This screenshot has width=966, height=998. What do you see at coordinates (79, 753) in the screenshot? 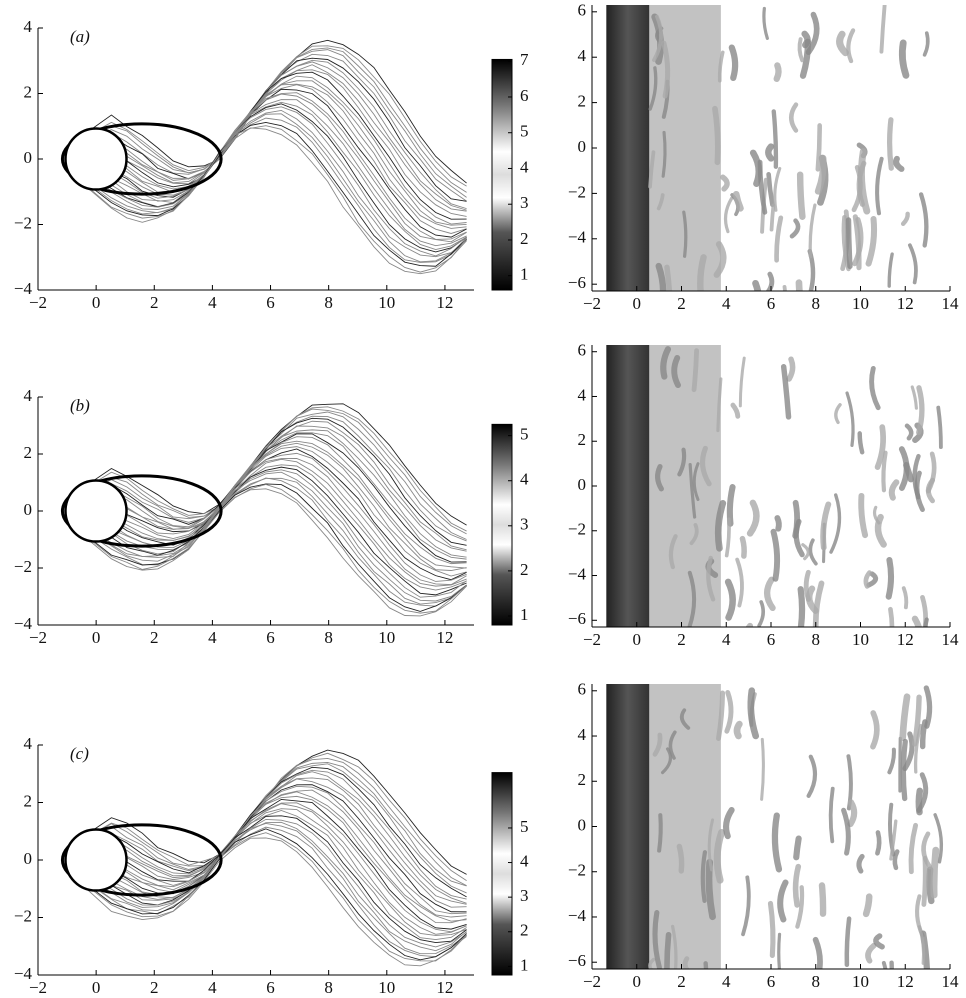
I see `panel-label: (c)` at bounding box center [79, 753].